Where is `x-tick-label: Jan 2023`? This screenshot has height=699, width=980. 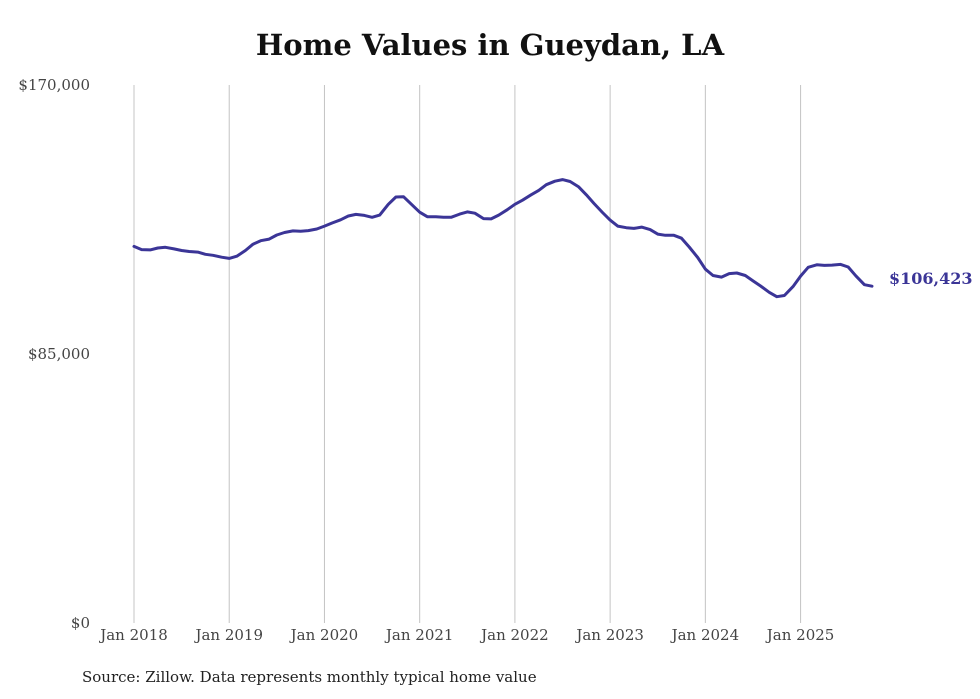 x-tick-label: Jan 2023 is located at coordinates (609, 635).